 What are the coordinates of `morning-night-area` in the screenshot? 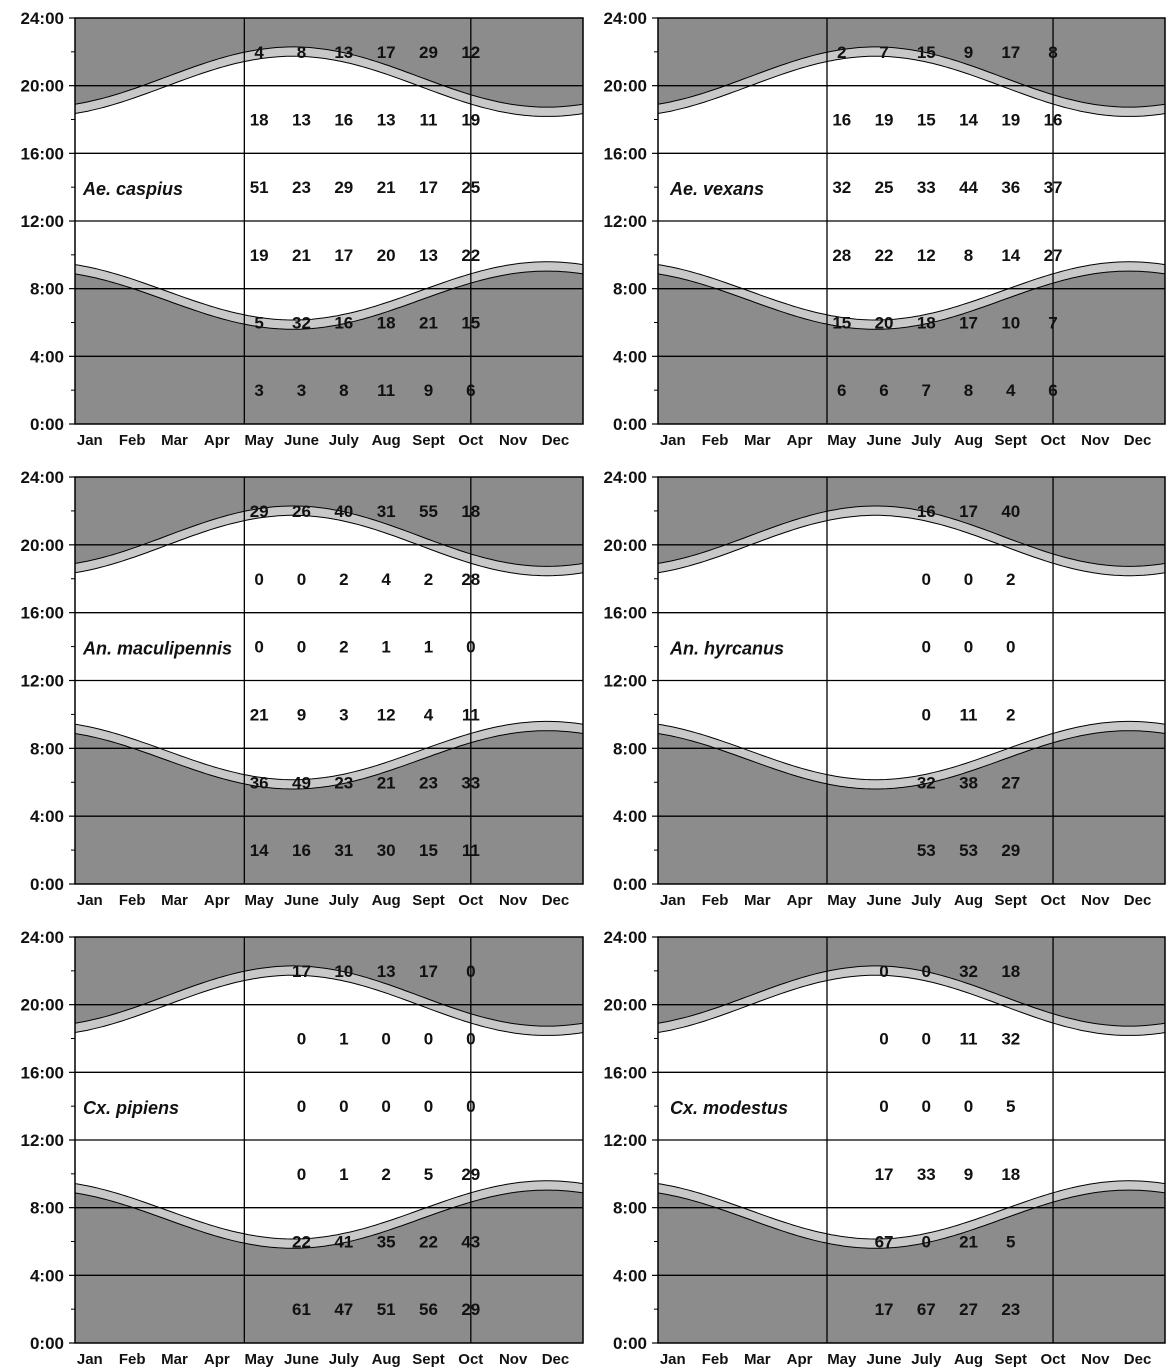 It's located at (911, 807).